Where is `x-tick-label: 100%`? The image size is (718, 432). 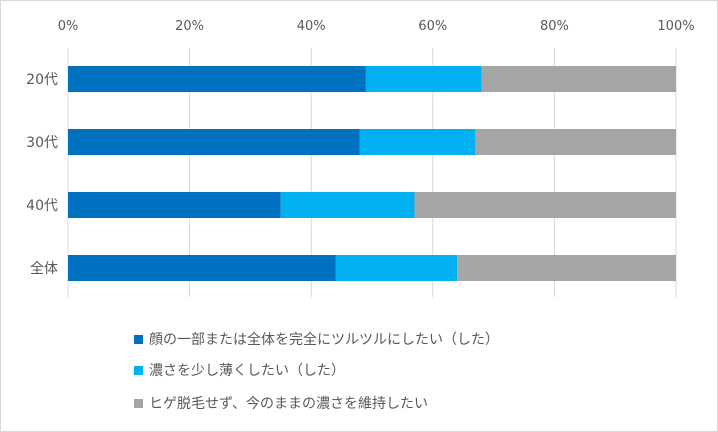 x-tick-label: 100% is located at coordinates (675, 26).